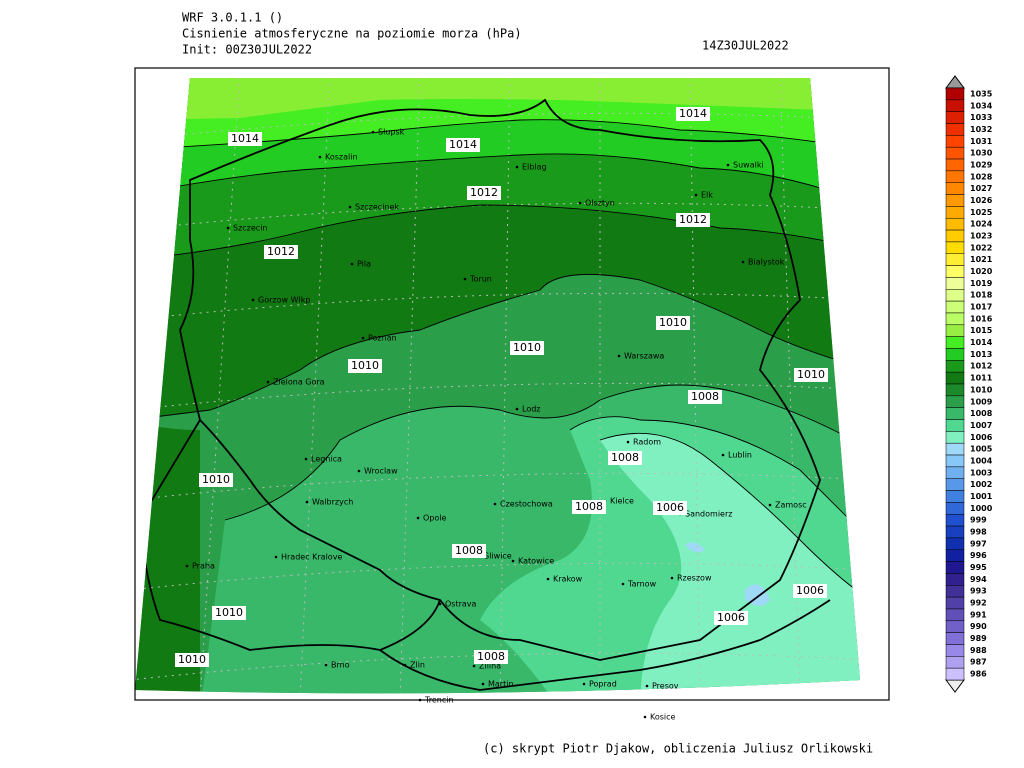 This screenshot has height=768, width=1024. Describe the element at coordinates (981, 164) in the screenshot. I see `colorbar-label: 1029` at that location.